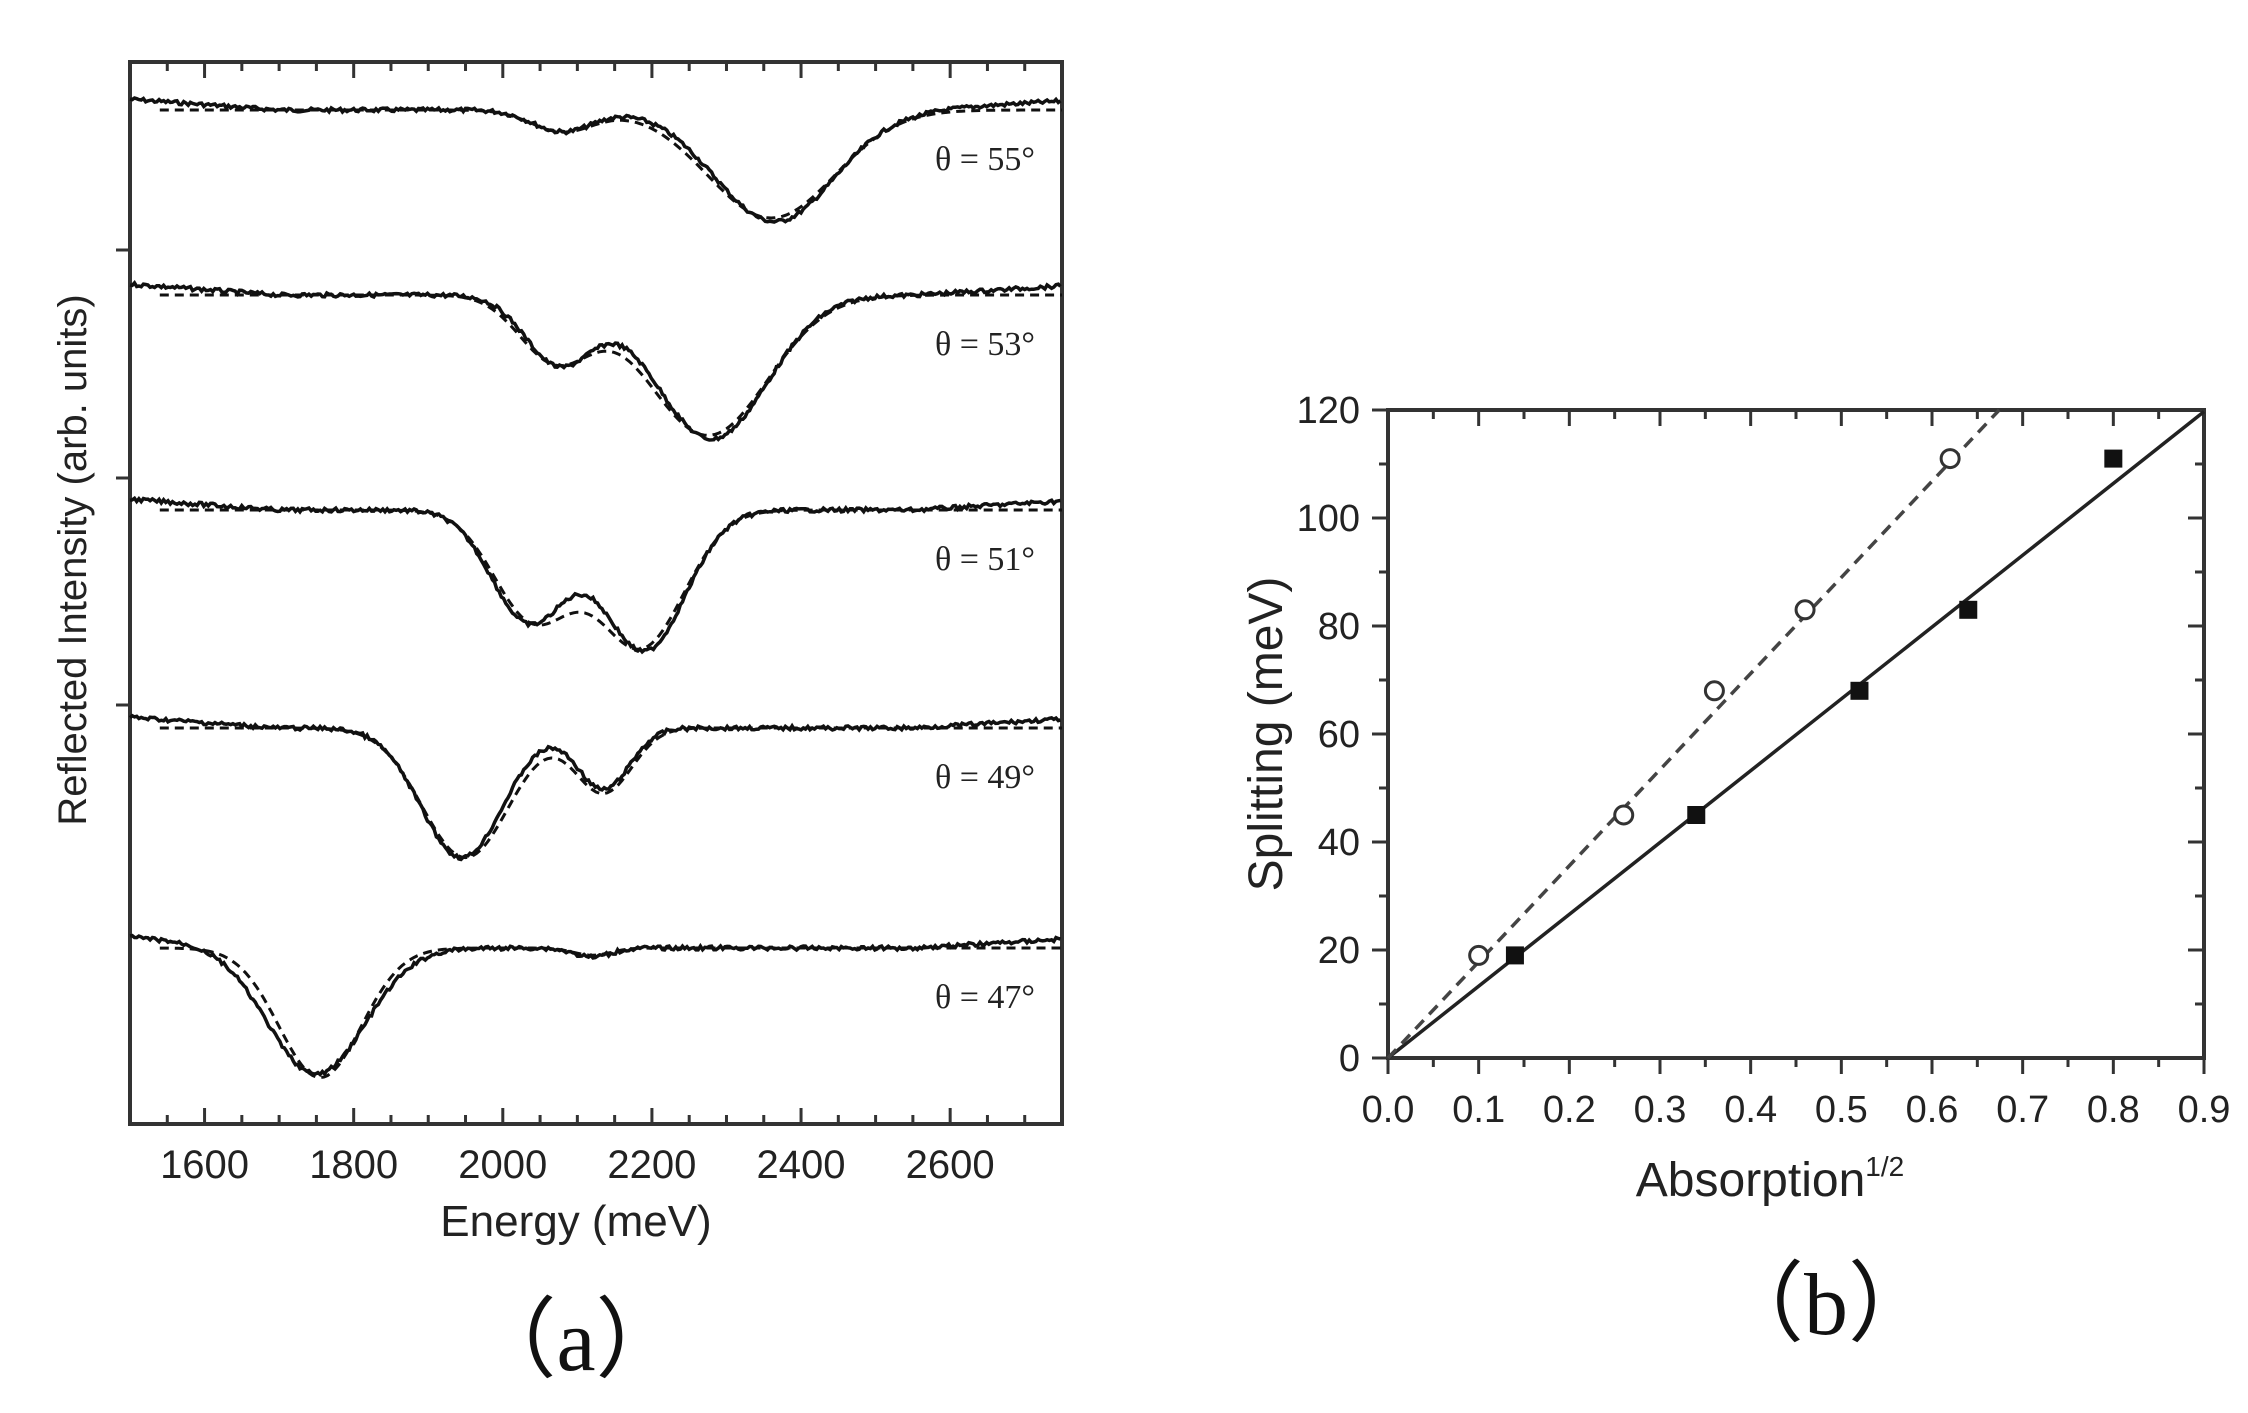 The width and height of the screenshot is (2248, 1413). I want to click on panel-b-x-axis-label: Absorption1/2, so click(1770, 1179).